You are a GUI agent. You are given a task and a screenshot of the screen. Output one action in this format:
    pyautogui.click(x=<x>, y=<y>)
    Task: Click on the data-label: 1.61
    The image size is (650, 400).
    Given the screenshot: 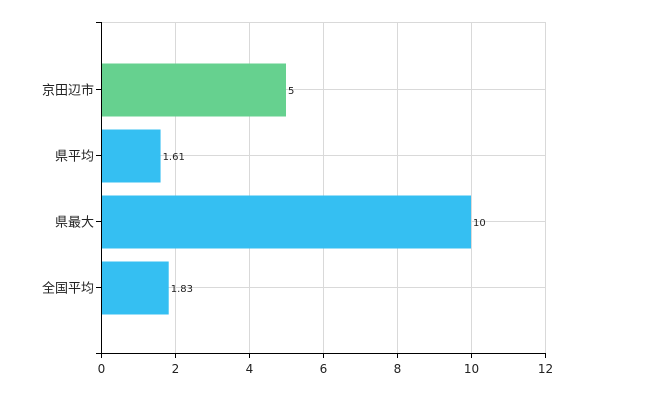 What is the action you would take?
    pyautogui.click(x=174, y=157)
    